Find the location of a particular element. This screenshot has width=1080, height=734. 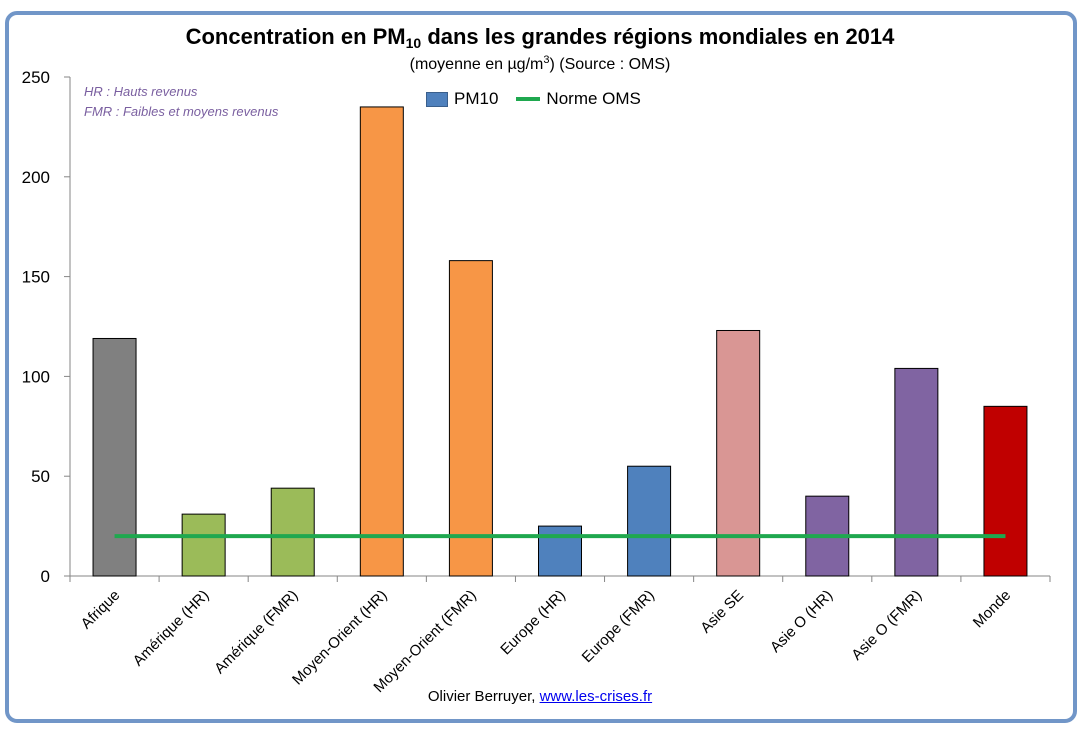

x-tick-label: Asie SE is located at coordinates (722, 612).